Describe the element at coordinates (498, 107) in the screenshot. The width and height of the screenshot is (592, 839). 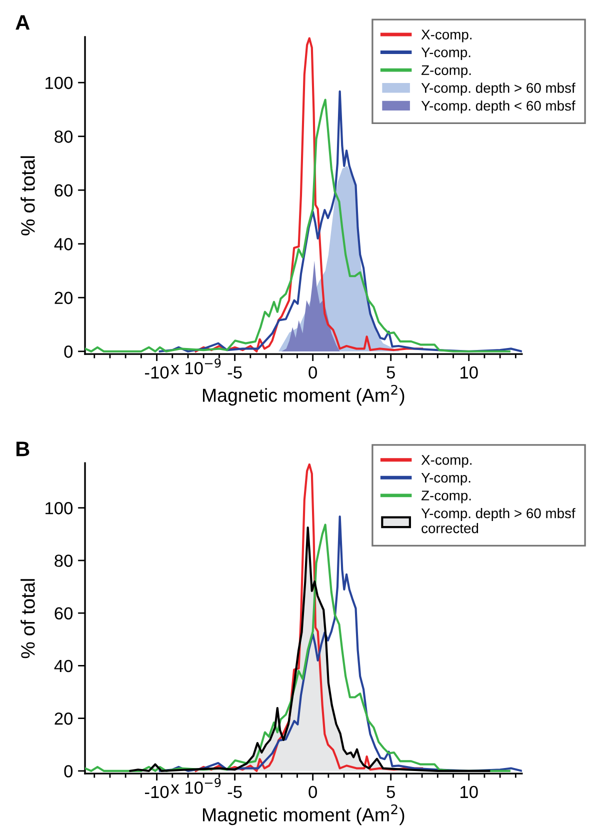
I see `legend-label: Y-comp. depth < 60 mbsf` at that location.